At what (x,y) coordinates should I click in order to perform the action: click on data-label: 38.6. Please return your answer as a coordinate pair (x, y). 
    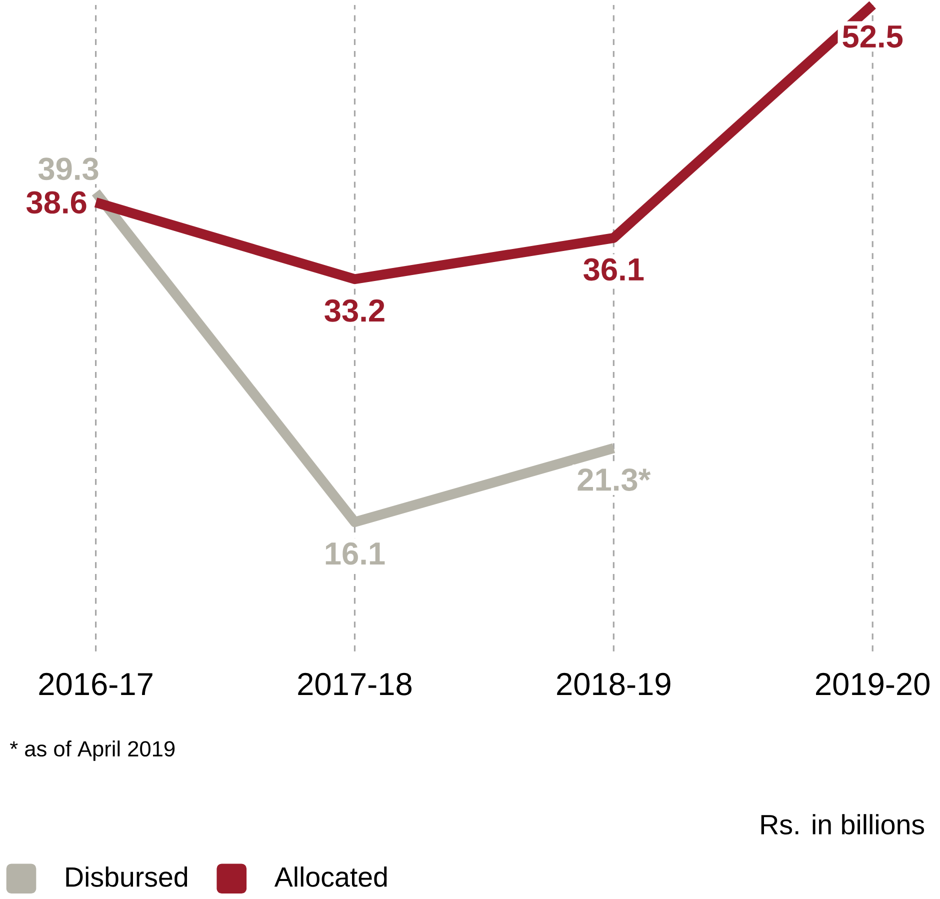
    Looking at the image, I should click on (56, 202).